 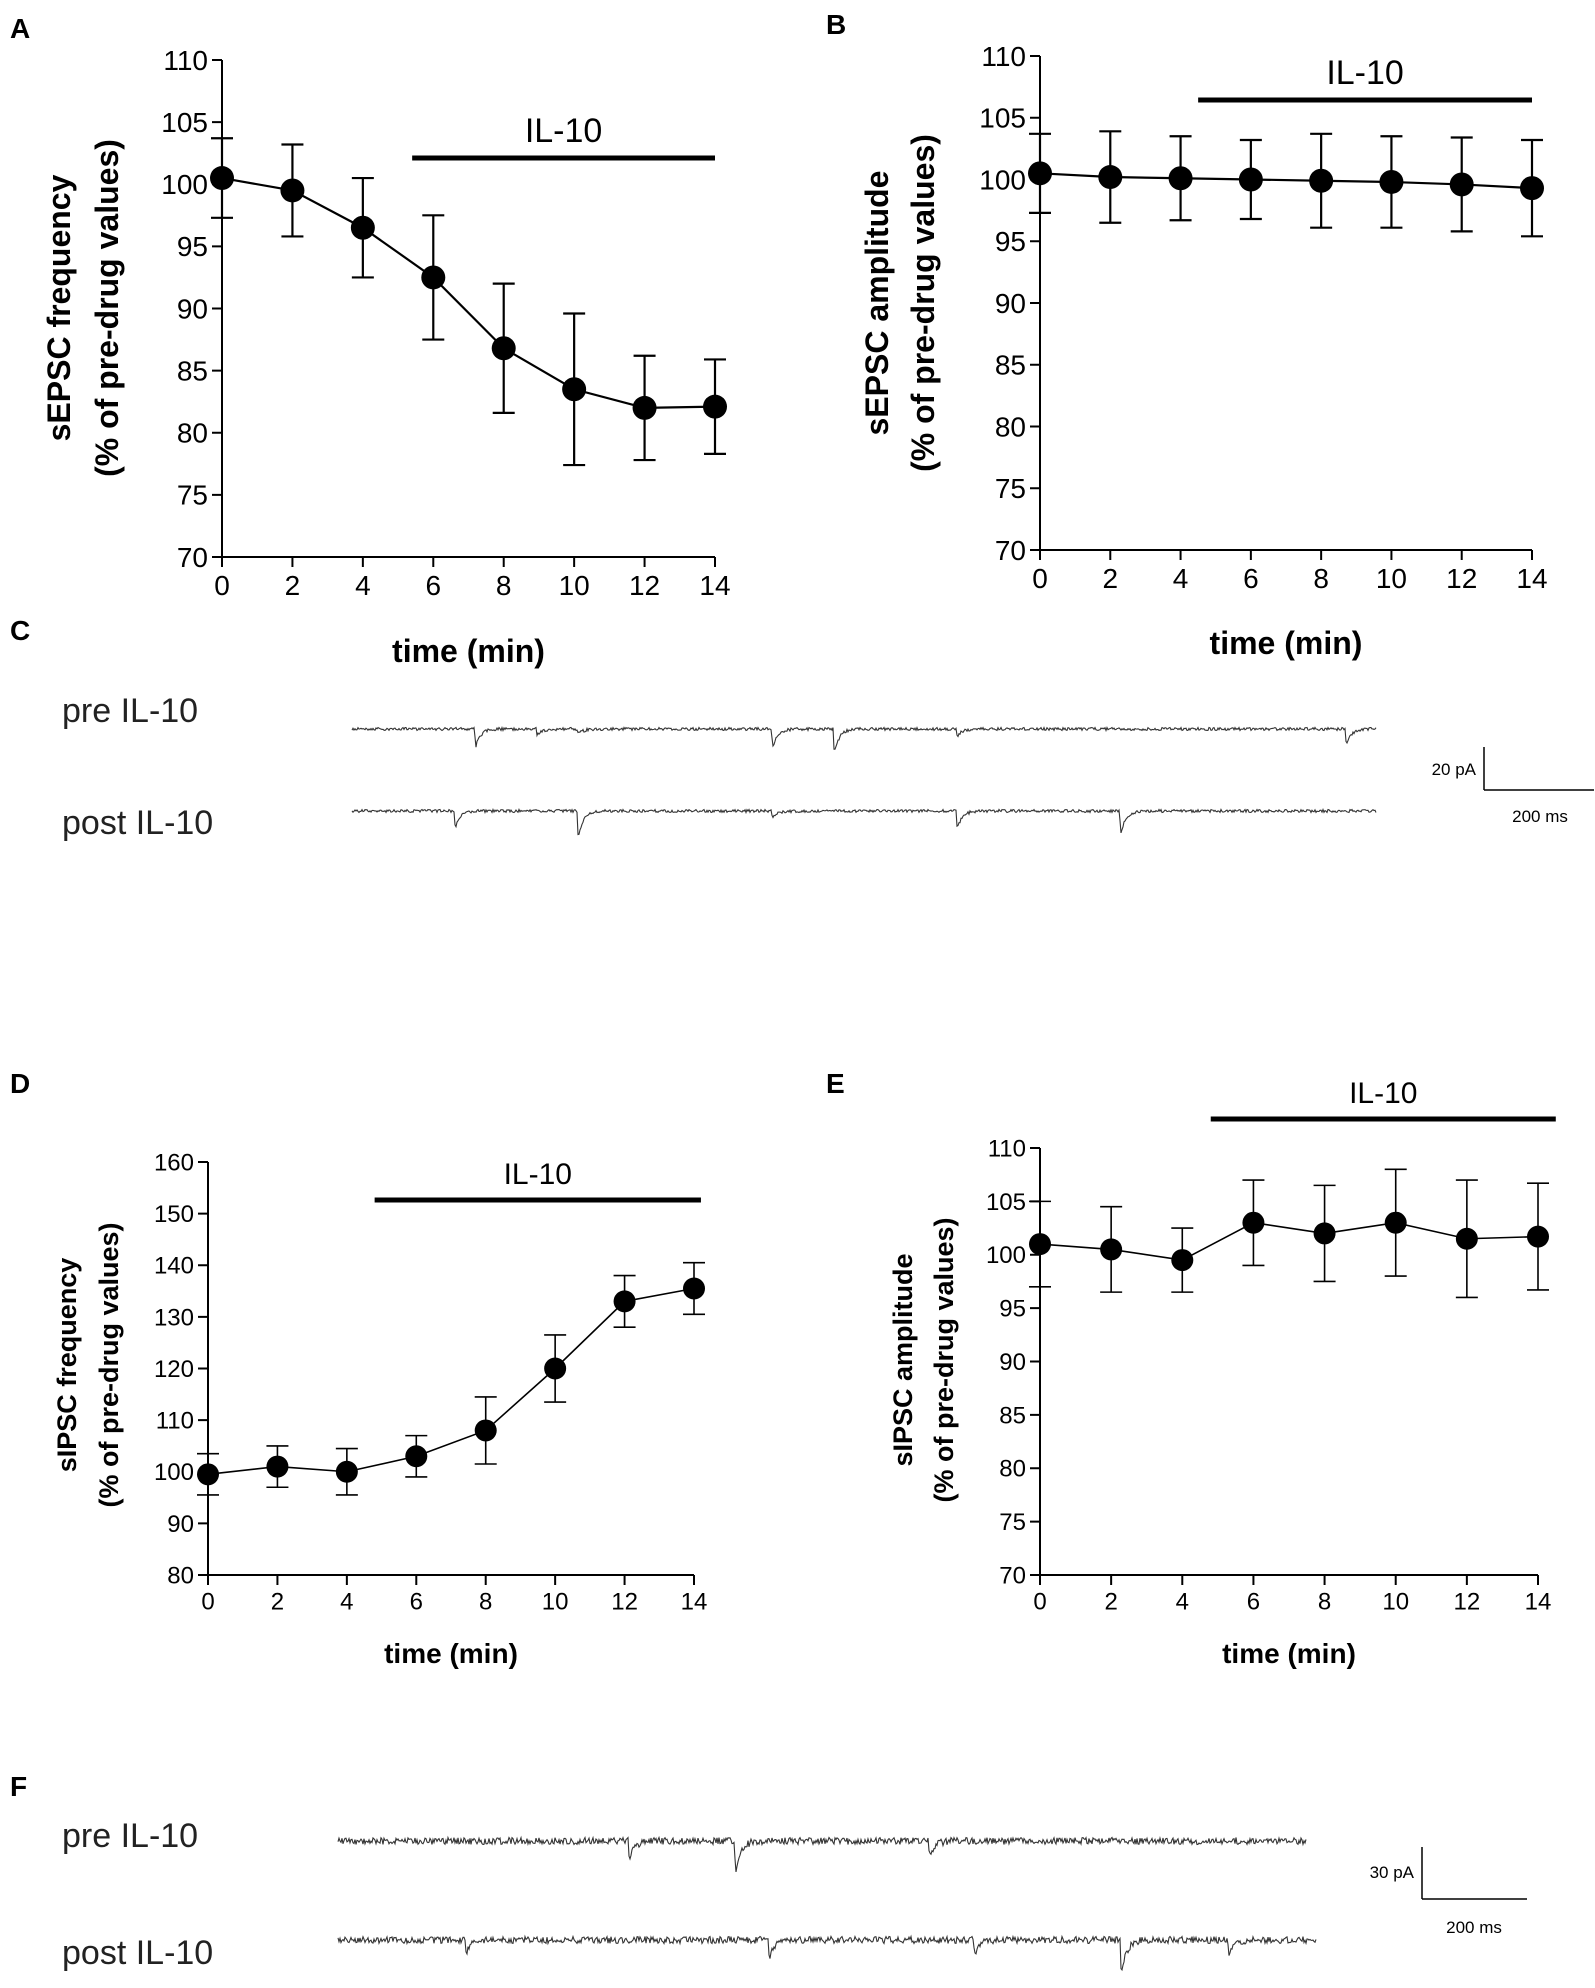 What do you see at coordinates (794, 1894) in the screenshot?
I see `trace-panel-f: pre IL-10 post IL-10 30 pA 200 ms` at bounding box center [794, 1894].